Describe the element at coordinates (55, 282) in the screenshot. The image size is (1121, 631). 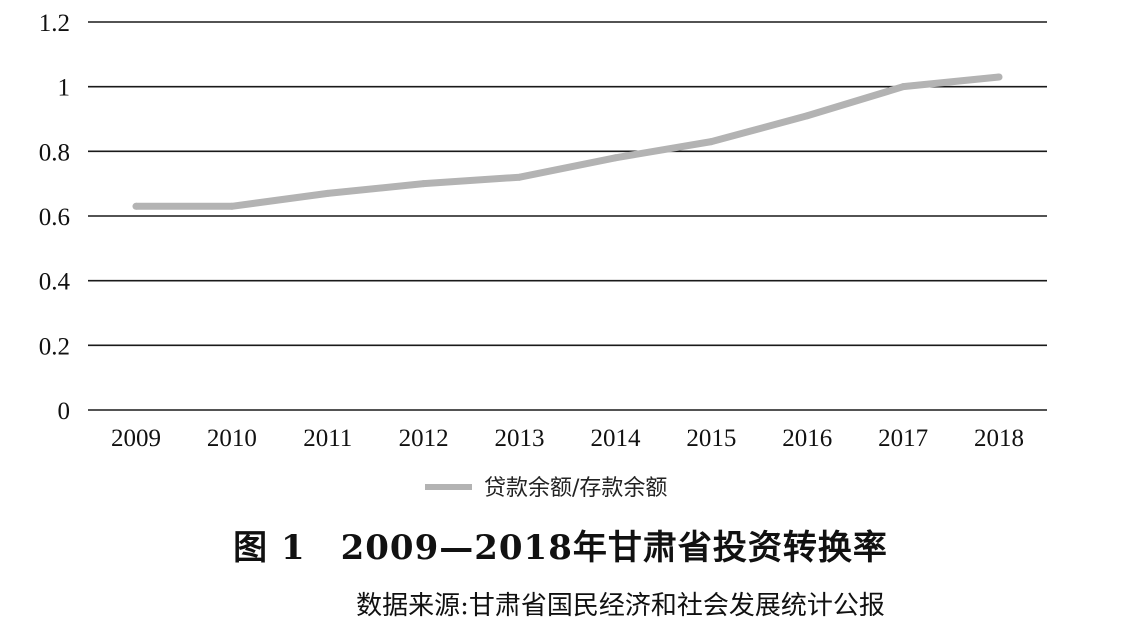
I see `y-tick-label: 0.4` at that location.